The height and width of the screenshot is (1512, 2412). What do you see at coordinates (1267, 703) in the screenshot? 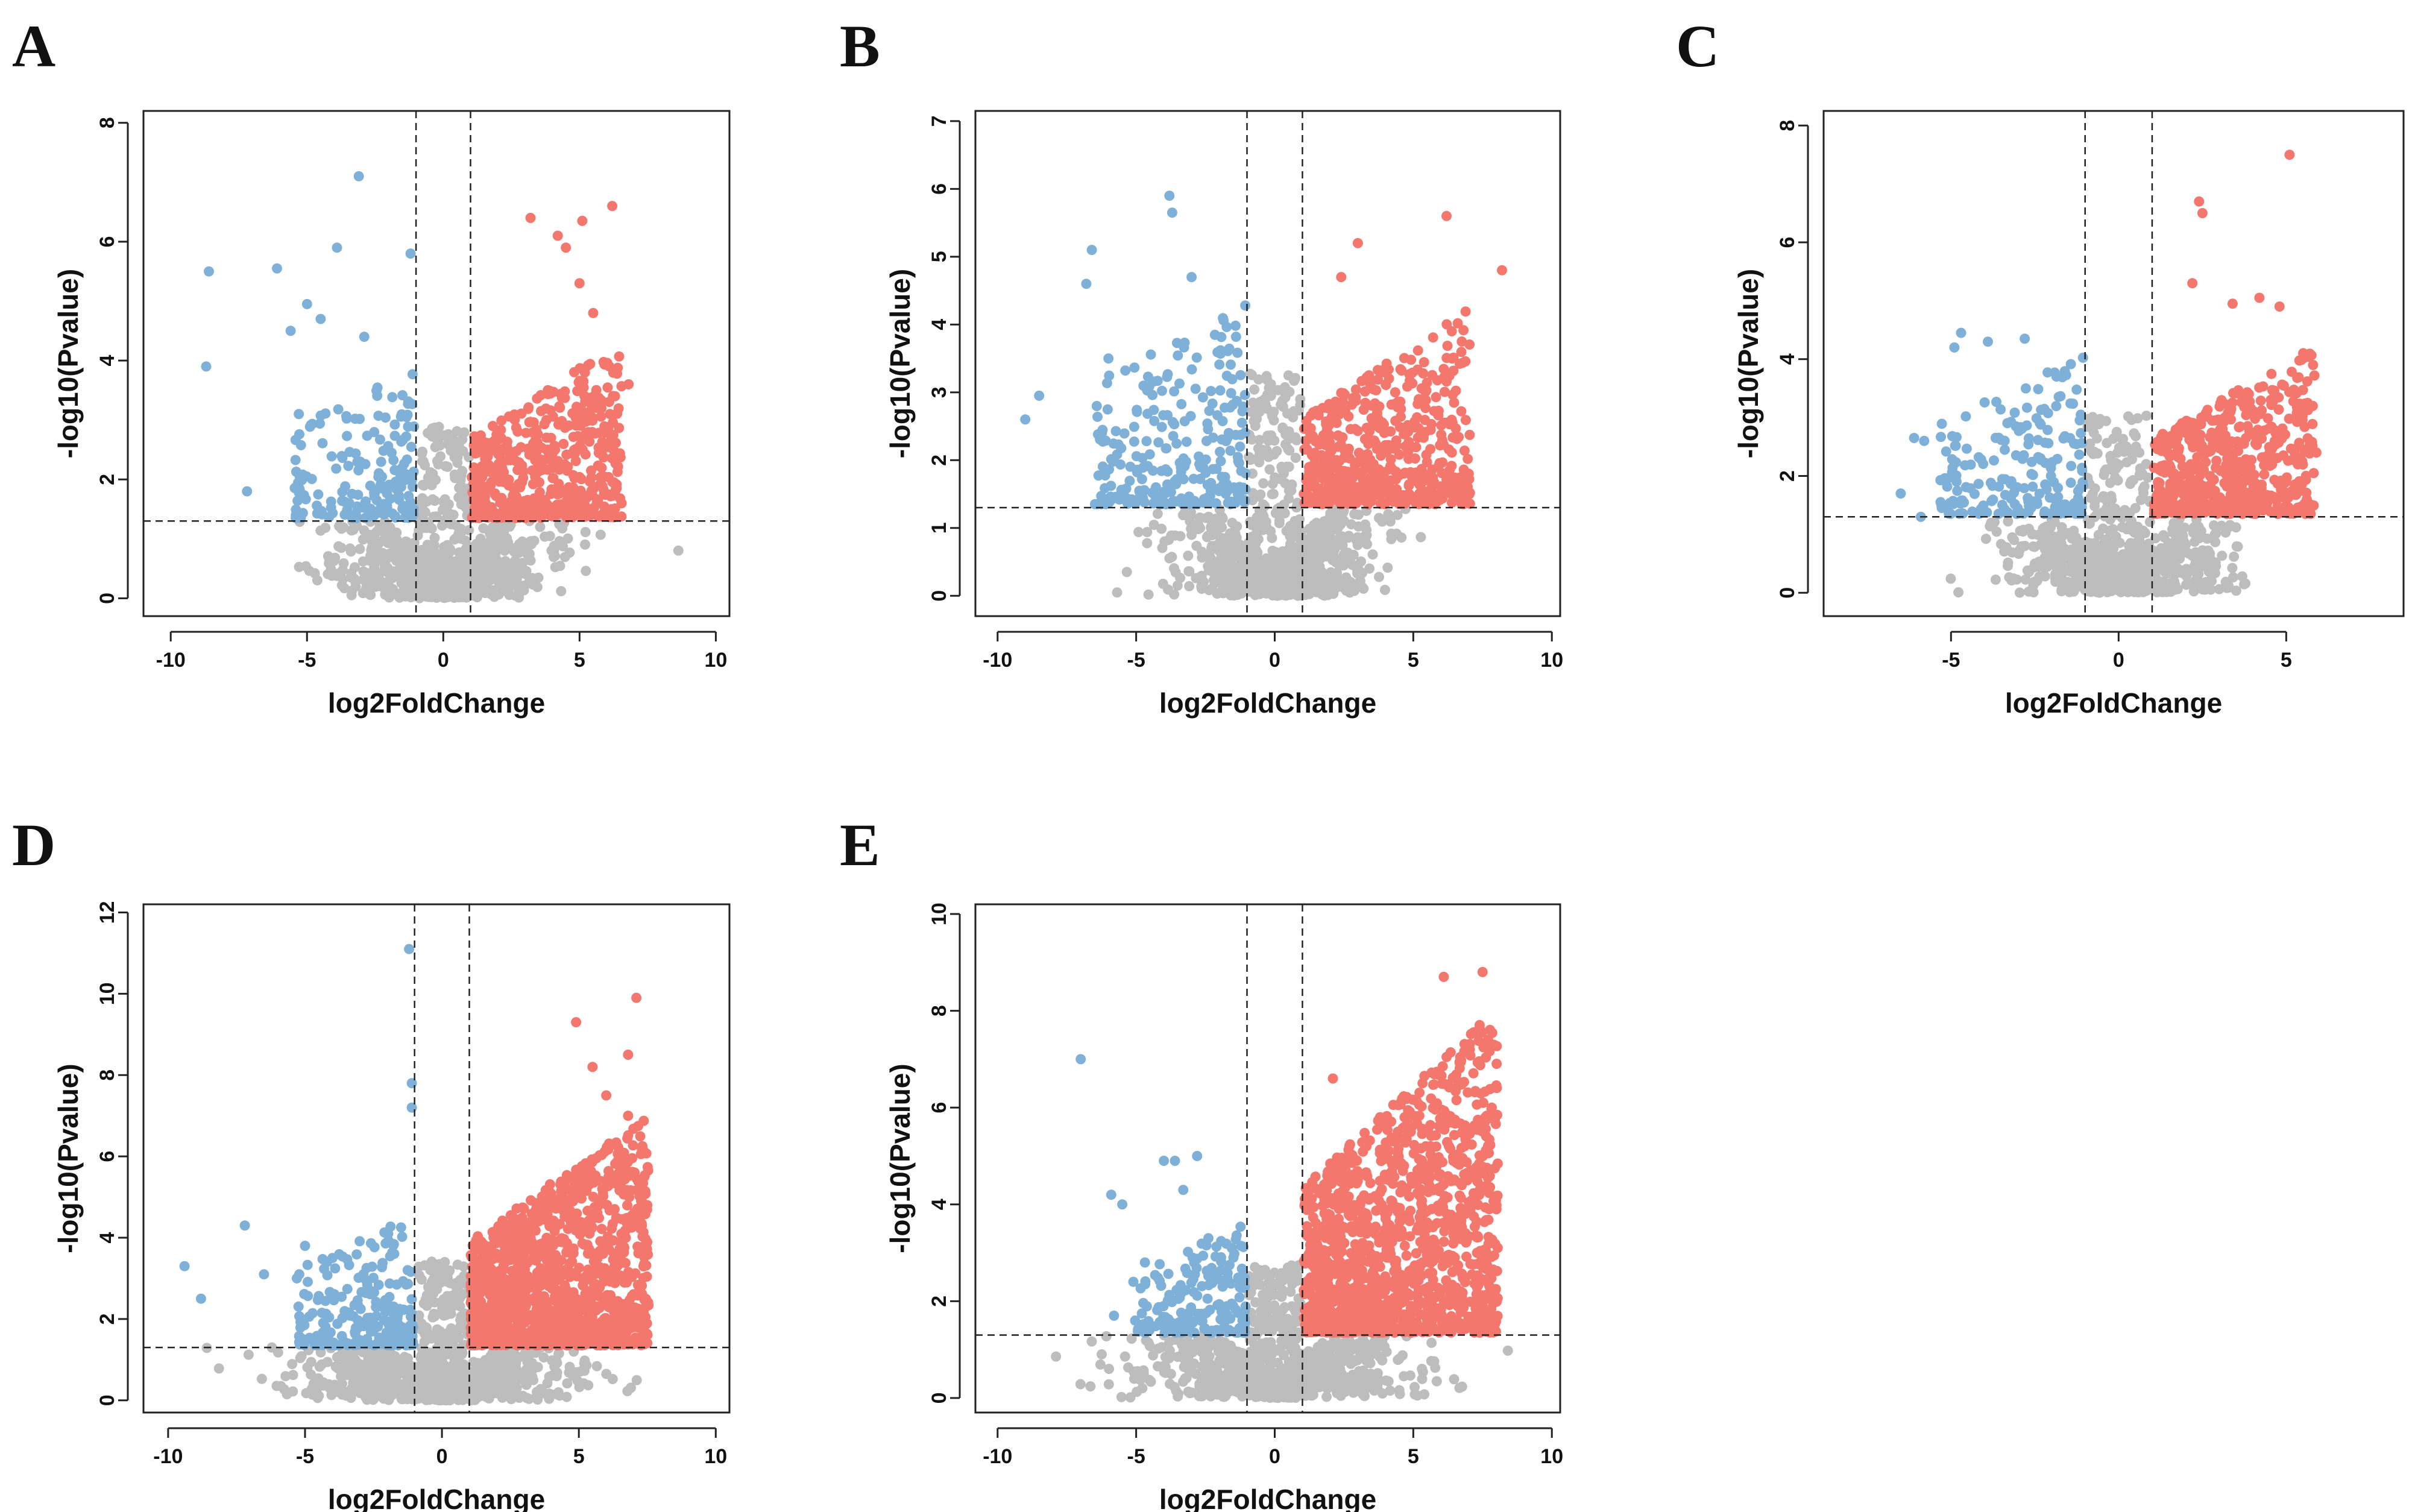
I see `x-axis-title: log2FoldChange` at bounding box center [1267, 703].